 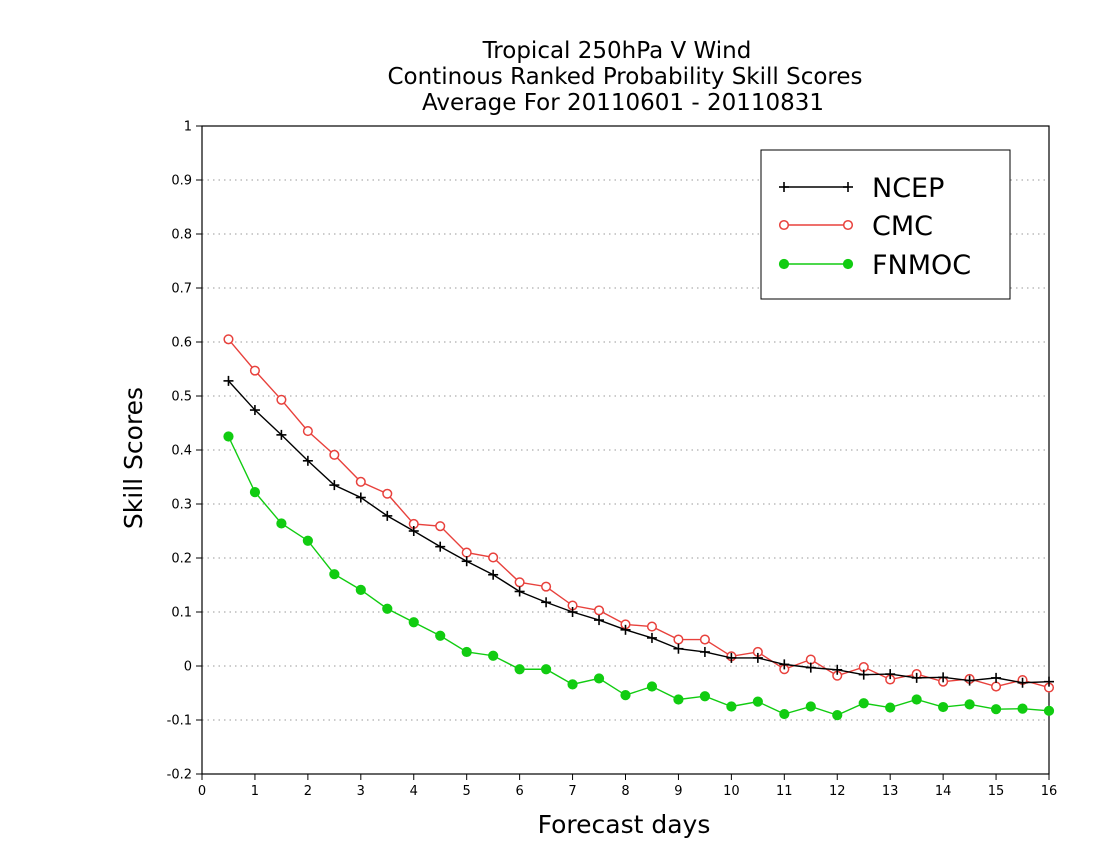 I want to click on legend-item-fnmoc: FNMOC, so click(x=874, y=265).